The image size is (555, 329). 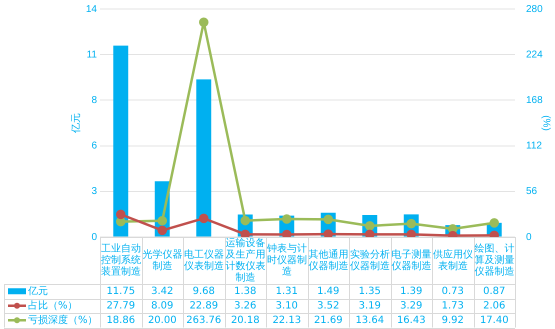 What do you see at coordinates (370, 260) in the screenshot?
I see `x-tick-label: 实验分析仪器制造` at bounding box center [370, 260].